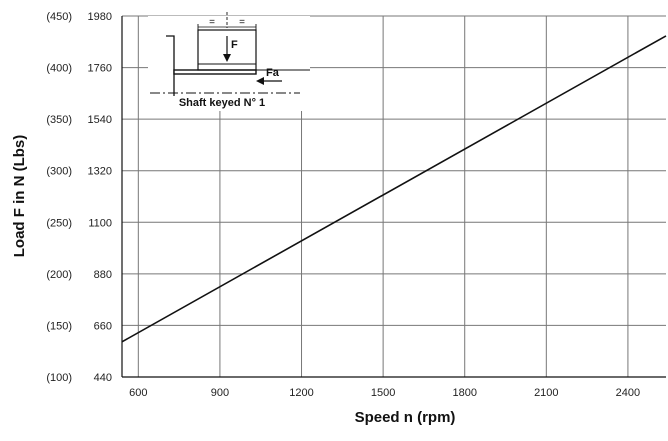 This screenshot has width=668, height=441. What do you see at coordinates (170, 65) in the screenshot?
I see `inset-housing` at bounding box center [170, 65].